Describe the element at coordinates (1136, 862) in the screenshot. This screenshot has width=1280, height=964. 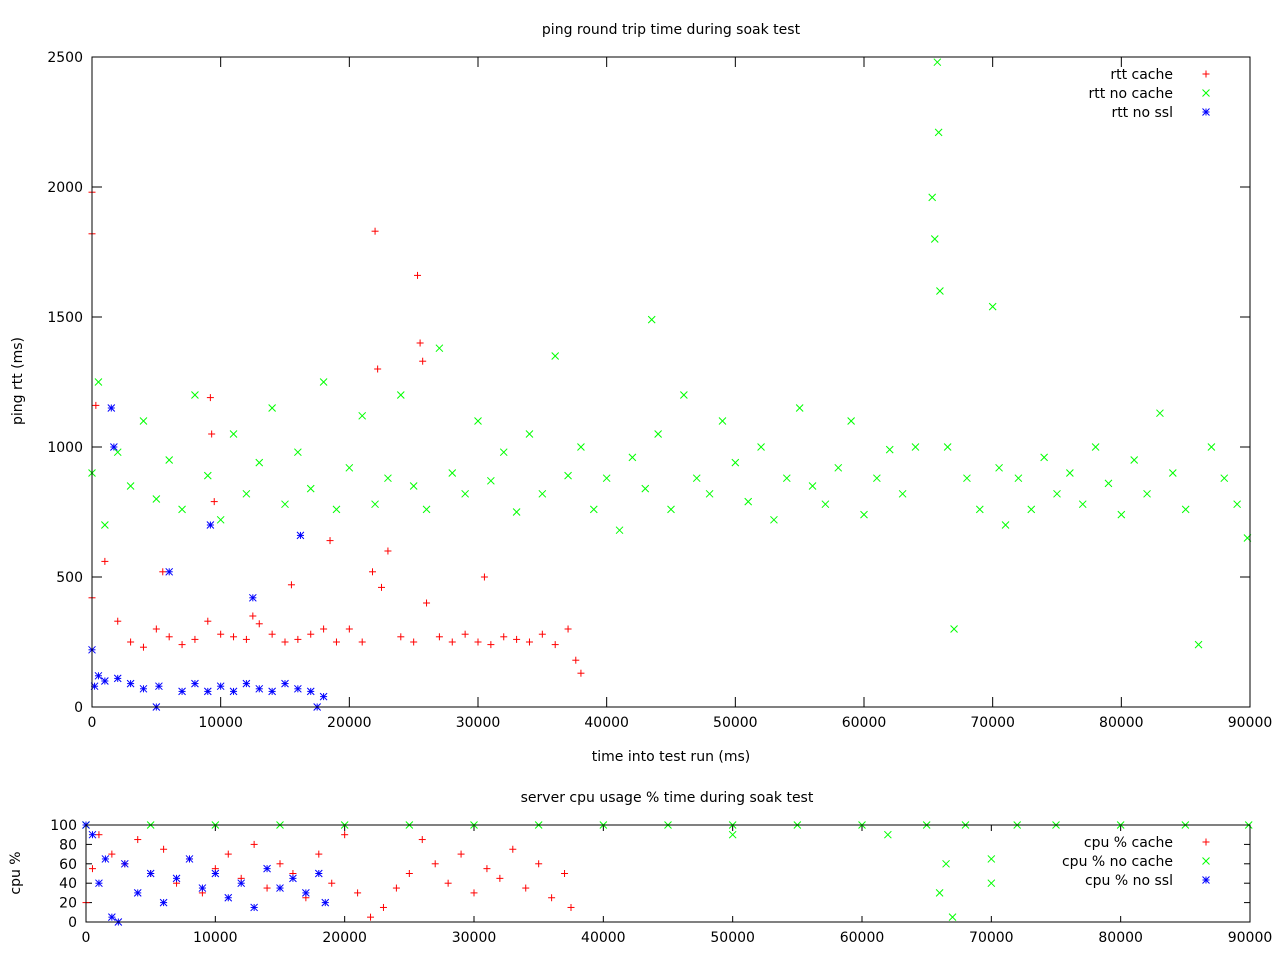
I see `cpu-chart-legend: cpu % cache cpu % no cache cpu % no ssl` at that location.